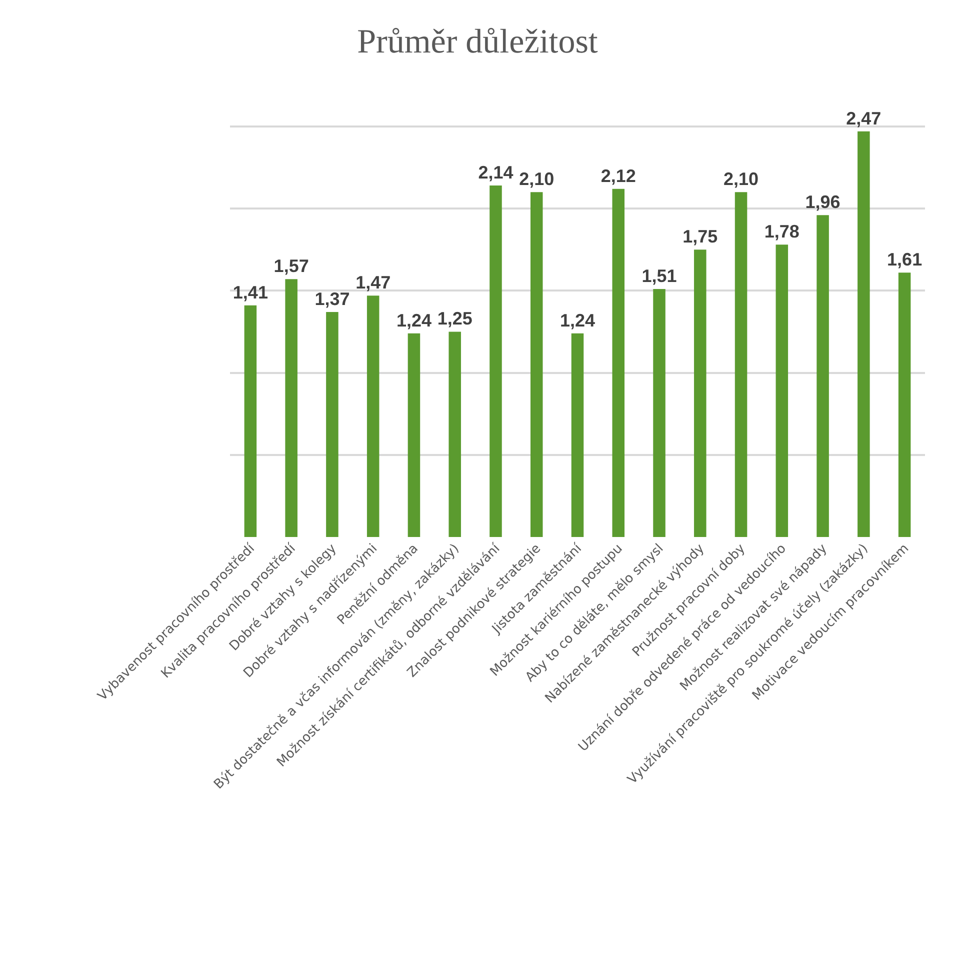  What do you see at coordinates (700, 236) in the screenshot?
I see `data-label: 1,75` at bounding box center [700, 236].